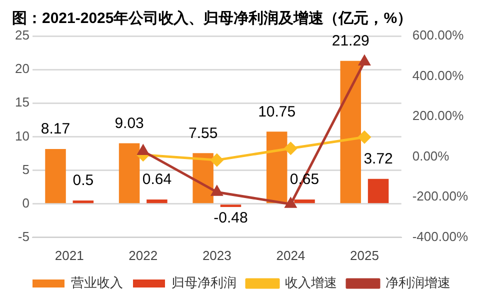 The image size is (483, 308). Describe the element at coordinates (291, 255) in the screenshot. I see `x-tick-label: 2024` at that location.